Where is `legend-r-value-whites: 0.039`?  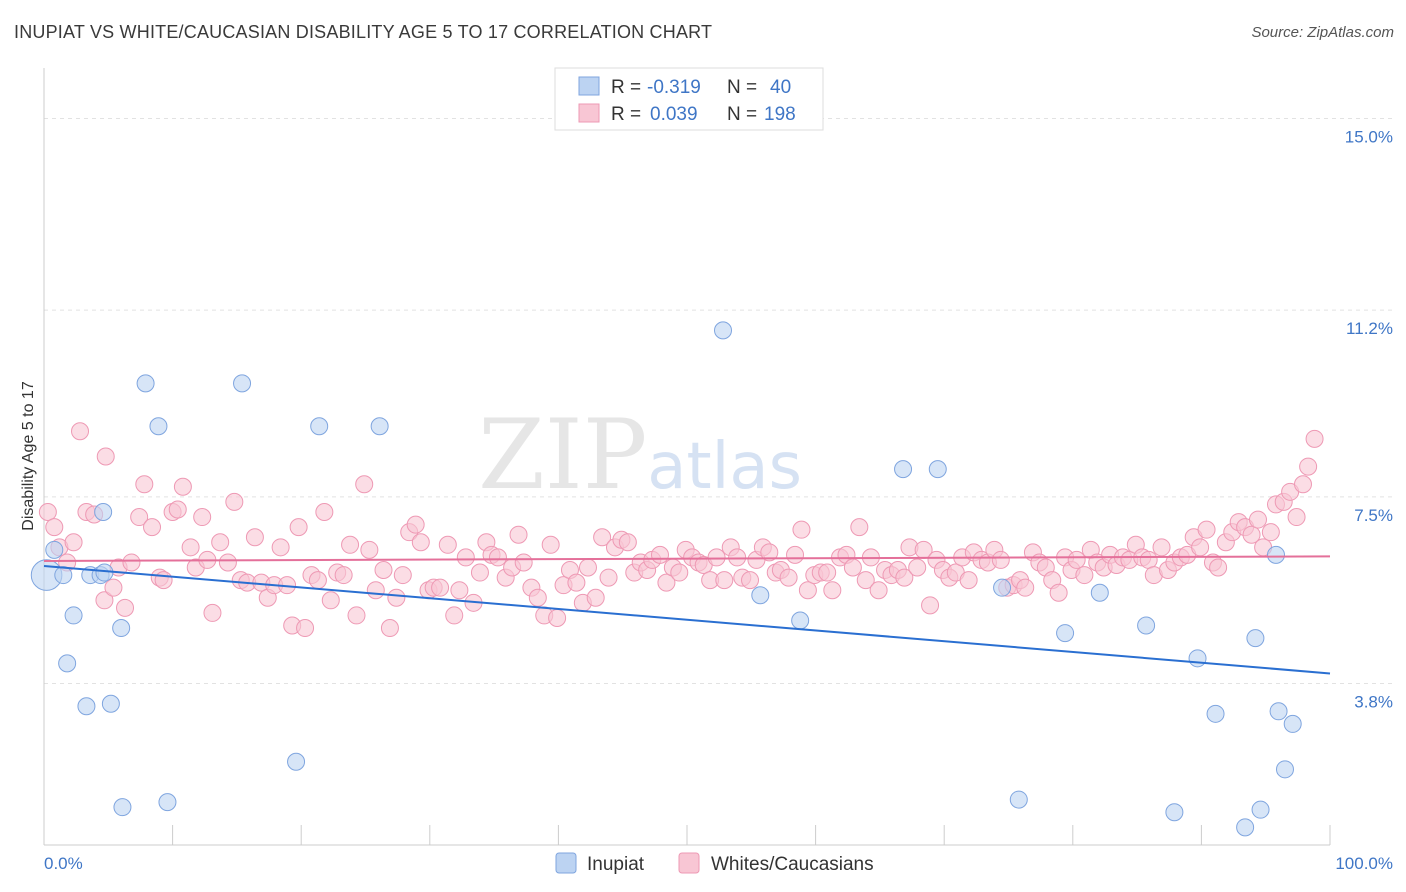 legend-r-value-whites: 0.039 is located at coordinates (674, 114).